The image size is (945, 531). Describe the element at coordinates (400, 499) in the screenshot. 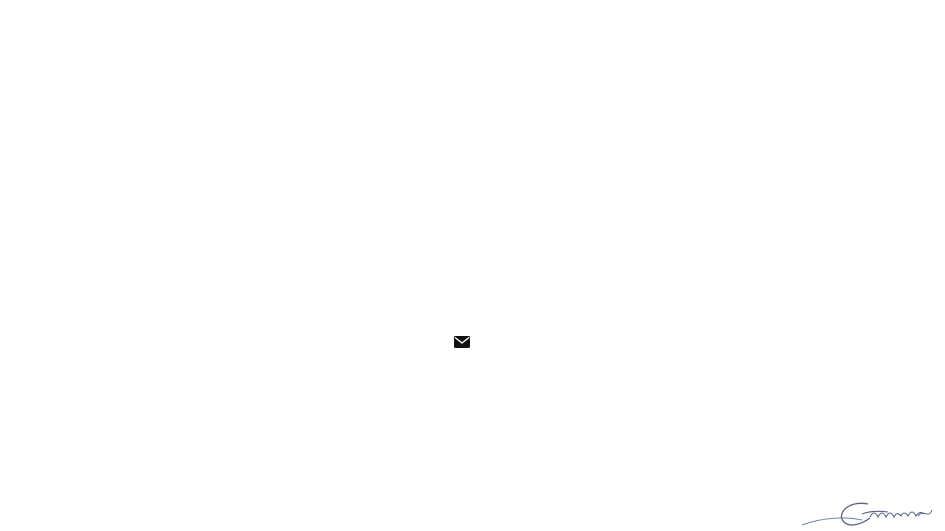

I see `bottom-dotted-pattern` at that location.